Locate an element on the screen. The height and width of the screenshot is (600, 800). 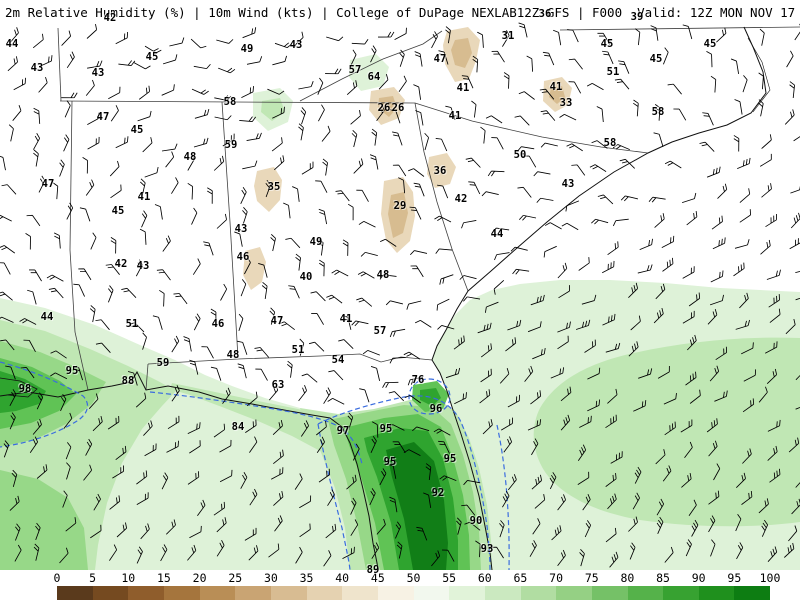
colorbar-tick-label: 30 is located at coordinates (270, 578).